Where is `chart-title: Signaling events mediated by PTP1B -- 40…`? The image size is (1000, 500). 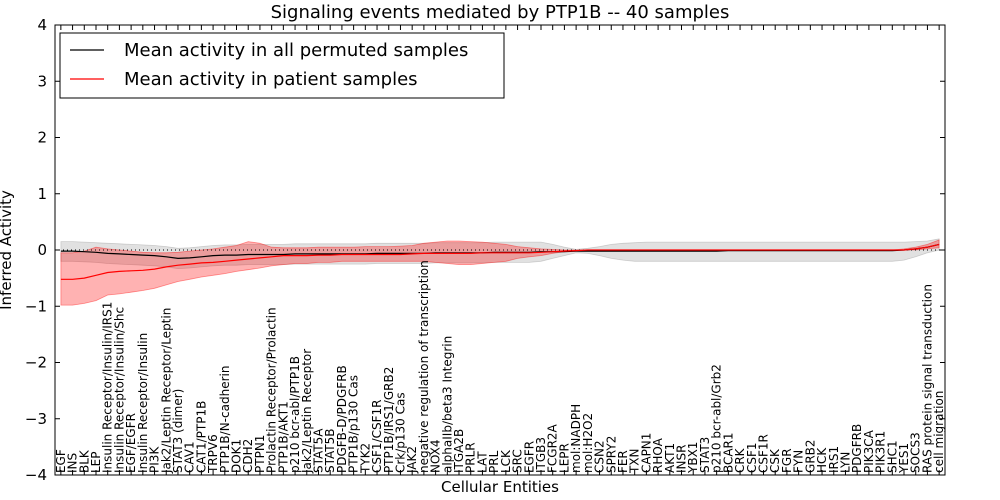 chart-title: Signaling events mediated by PTP1B -- 40… is located at coordinates (500, 12).